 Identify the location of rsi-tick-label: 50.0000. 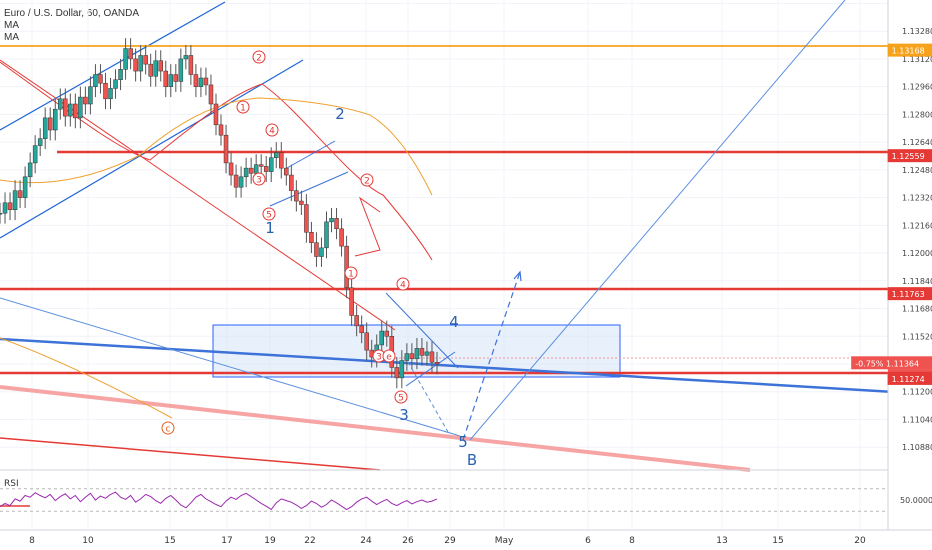
(916, 500).